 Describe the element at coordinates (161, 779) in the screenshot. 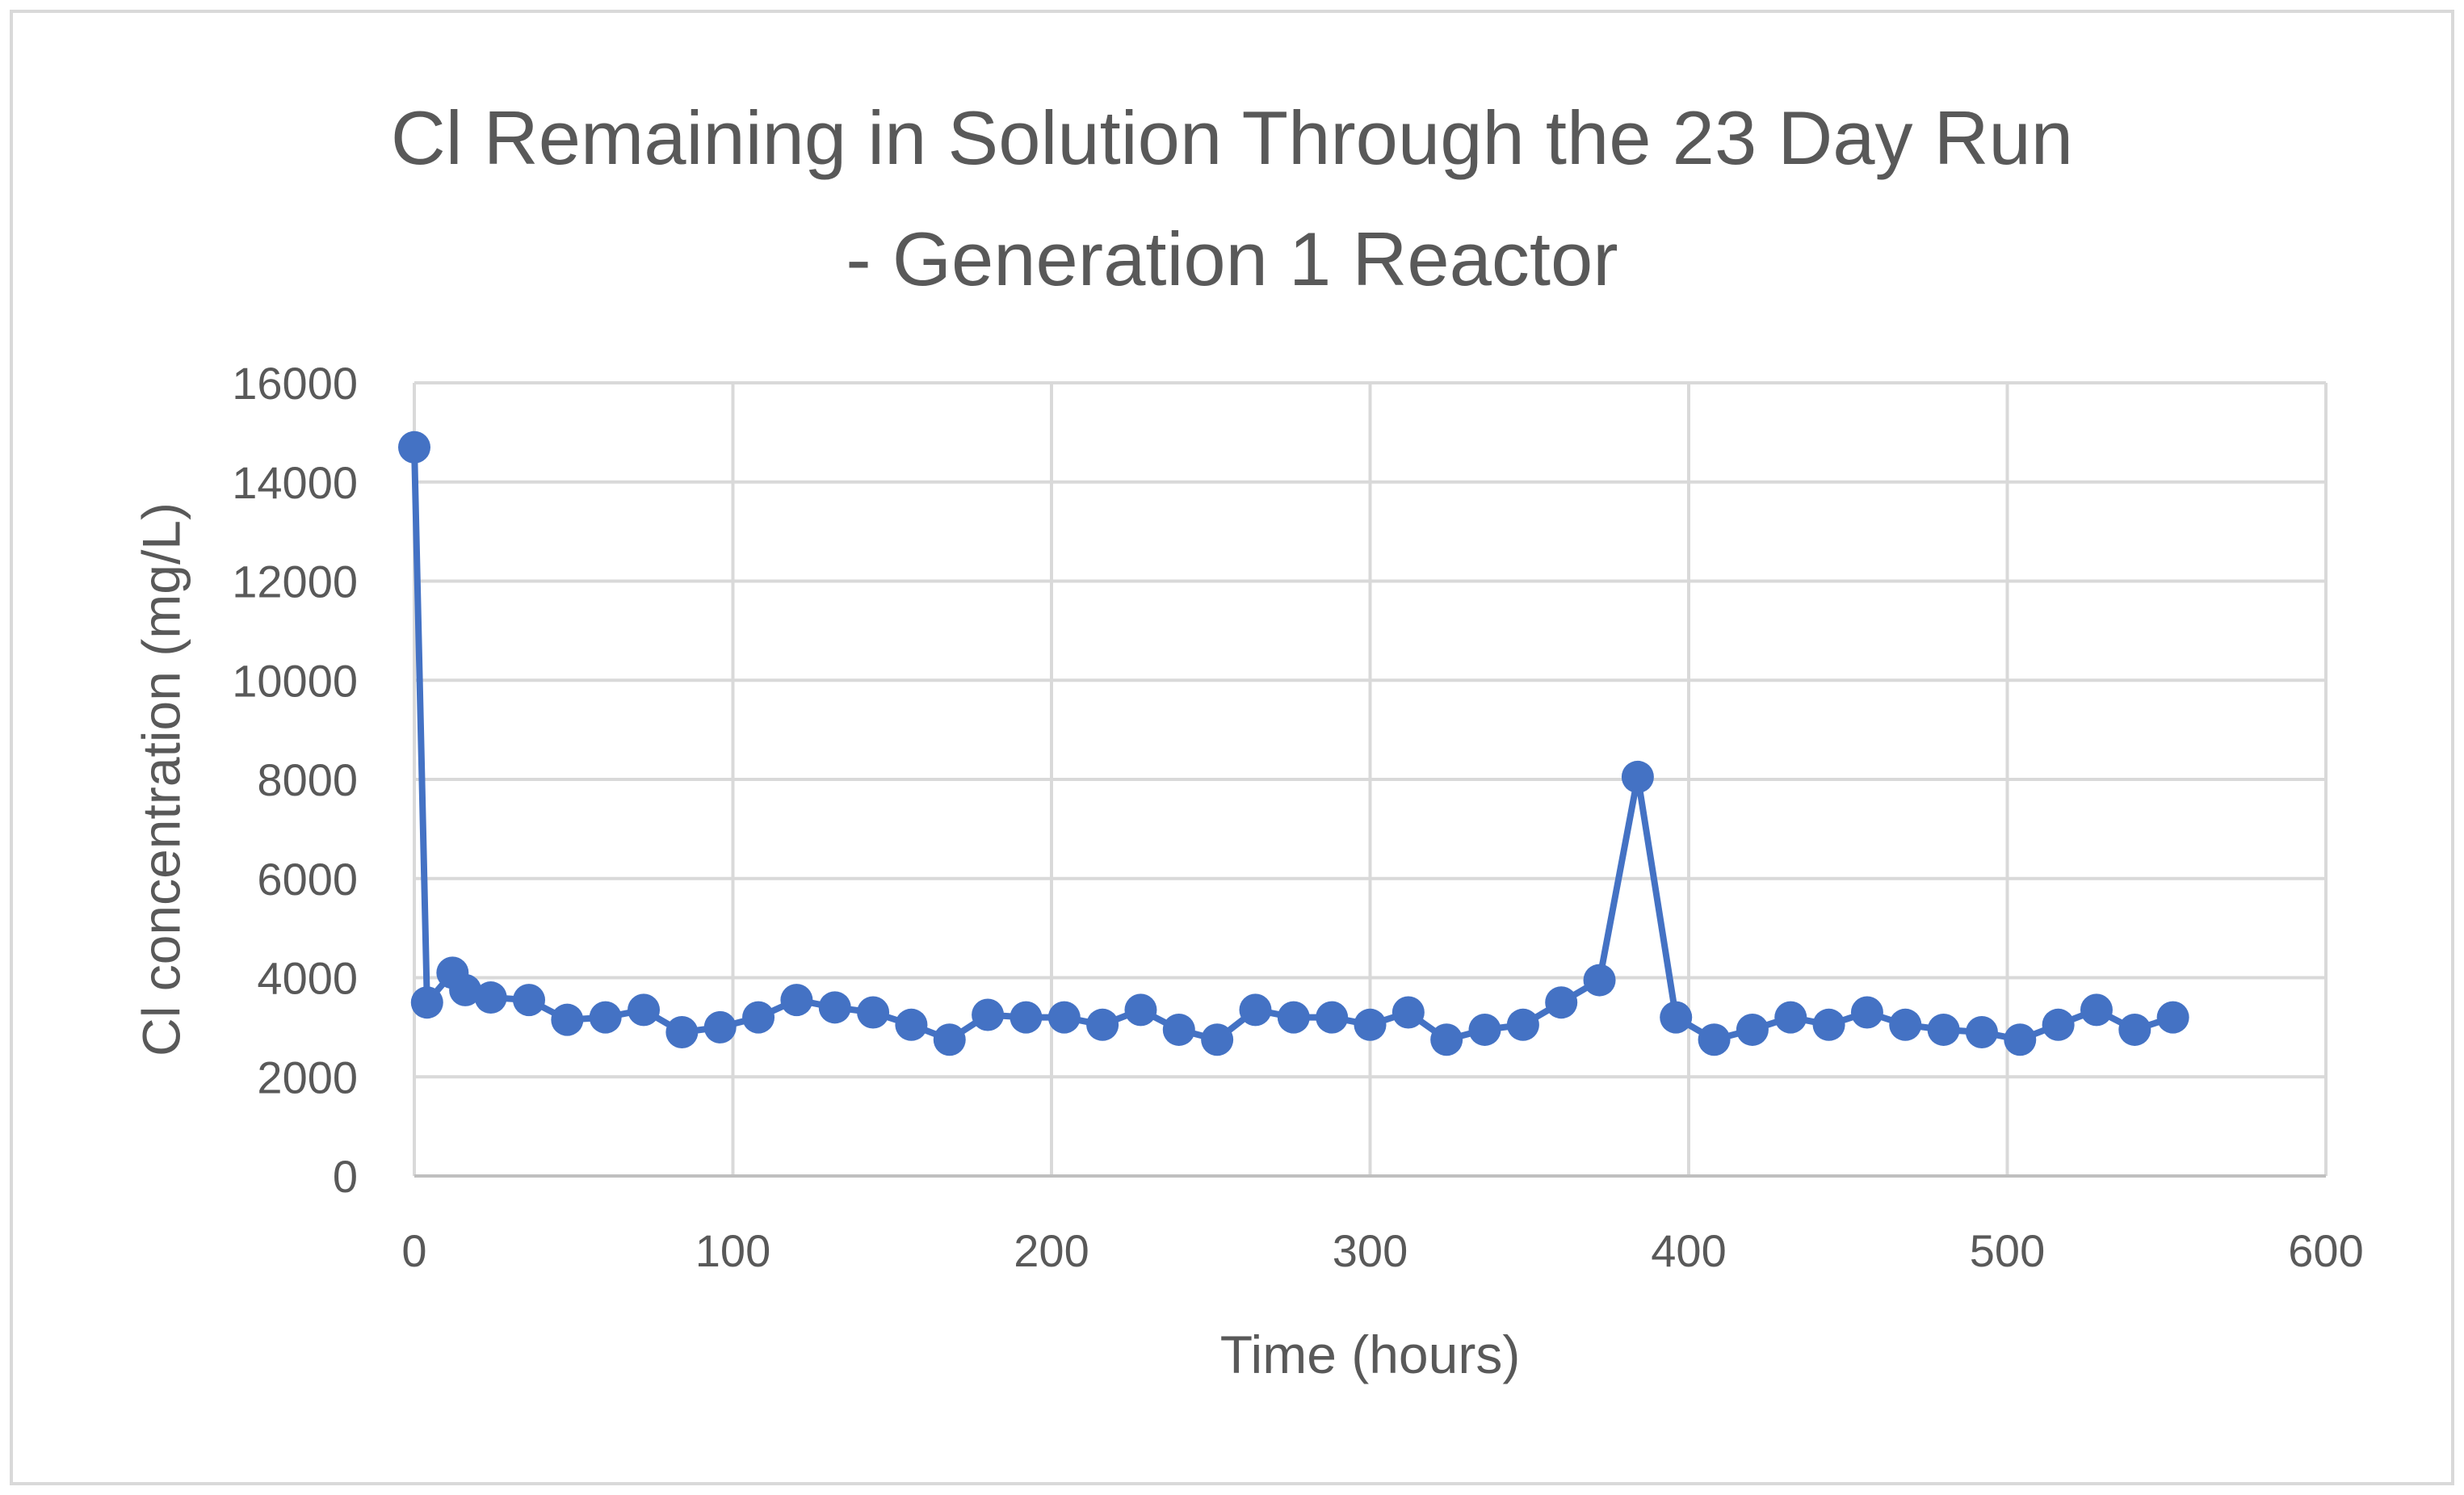

I see `y-axis-label: Cl concentration (mg/L)` at that location.